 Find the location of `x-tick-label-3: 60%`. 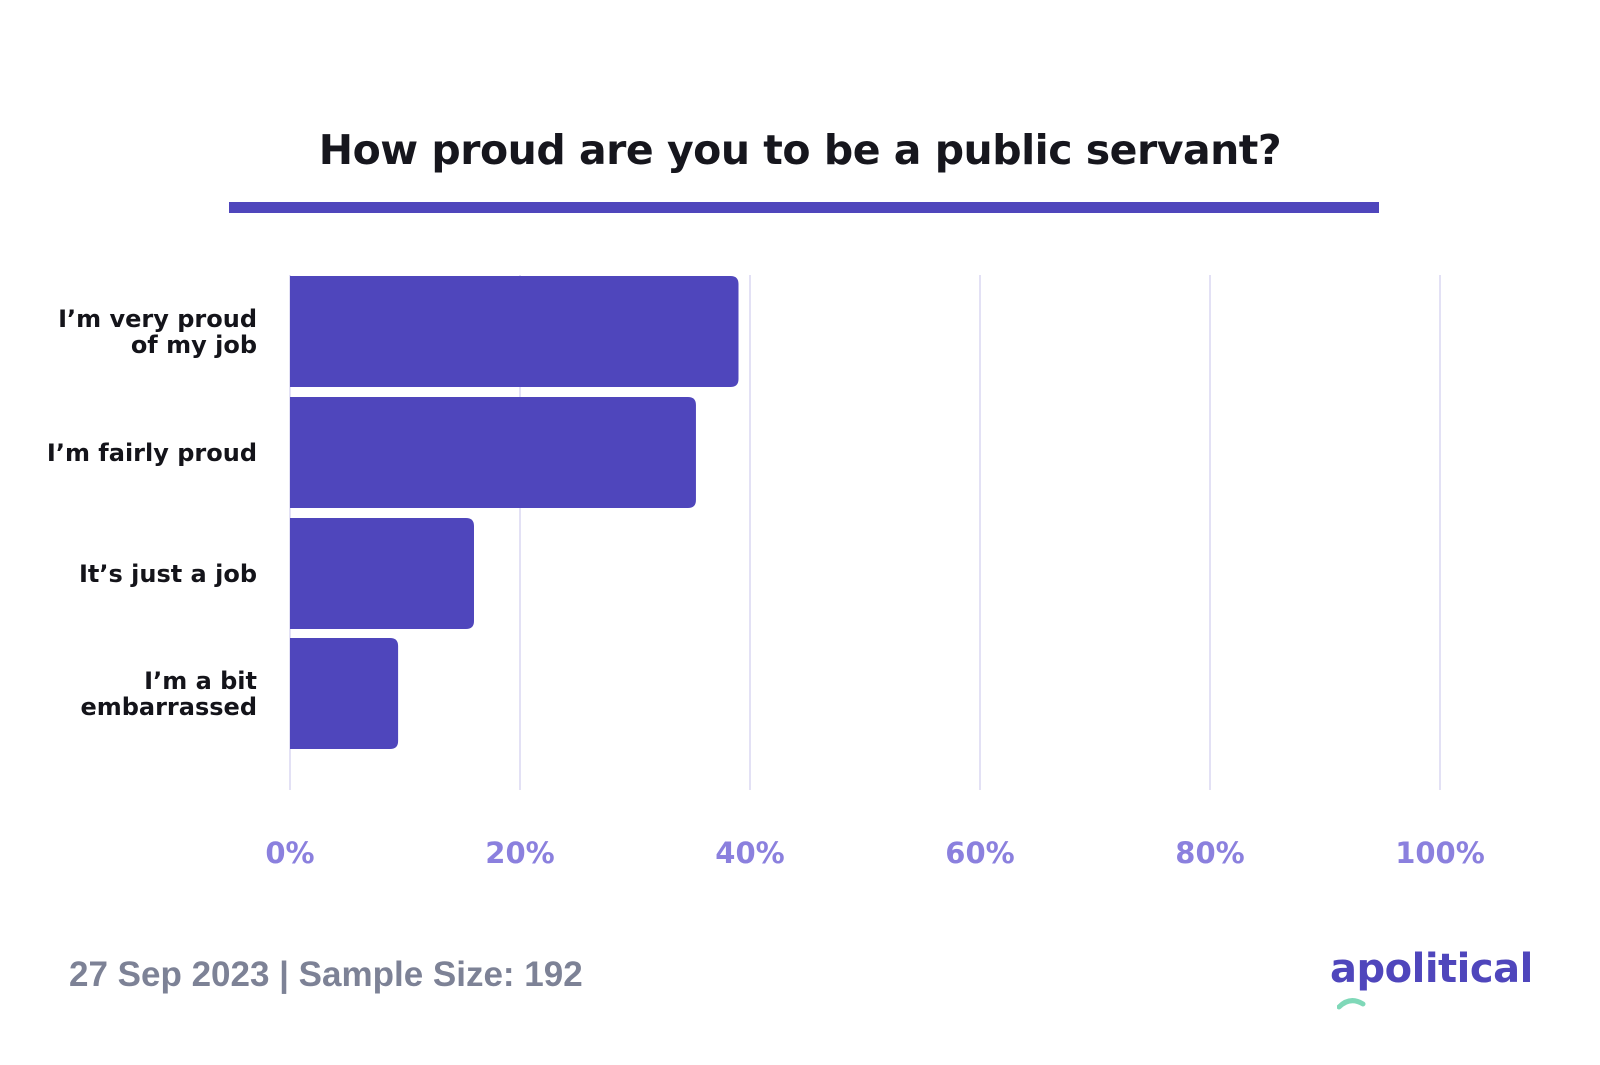

x-tick-label-3: 60% is located at coordinates (980, 853).